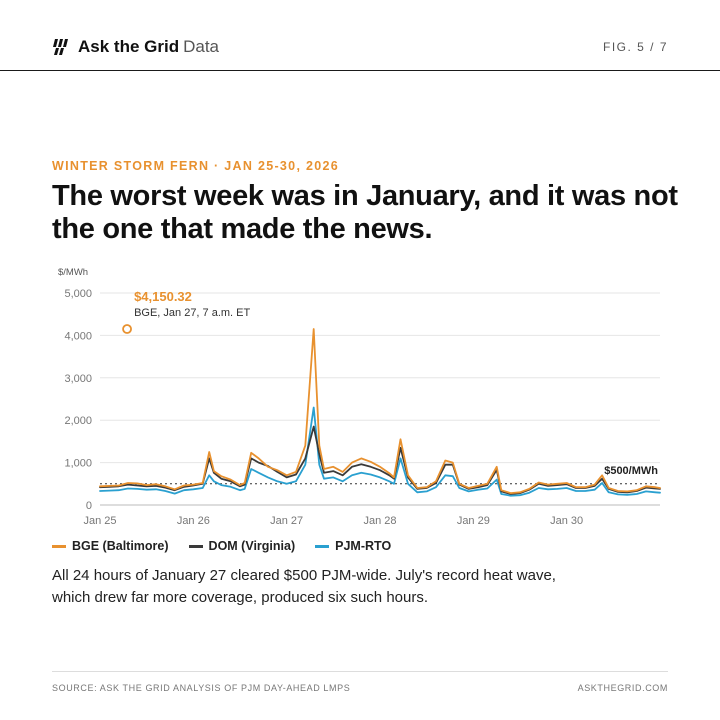  Describe the element at coordinates (78, 421) in the screenshot. I see `y-tick-label: 2,000` at that location.